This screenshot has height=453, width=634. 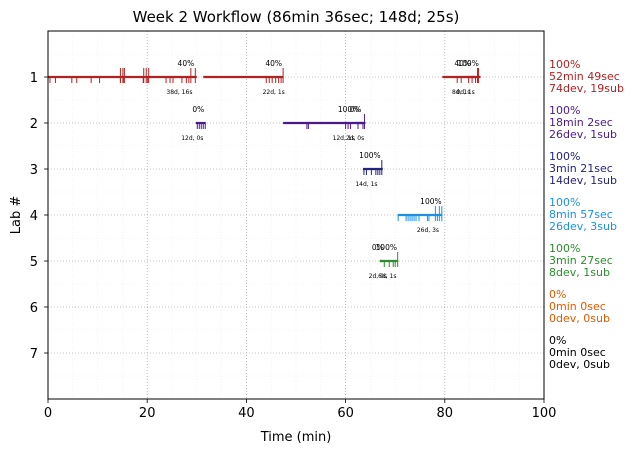 What do you see at coordinates (274, 92) in the screenshot?
I see `segment-info-label: 22d, 1s` at bounding box center [274, 92].